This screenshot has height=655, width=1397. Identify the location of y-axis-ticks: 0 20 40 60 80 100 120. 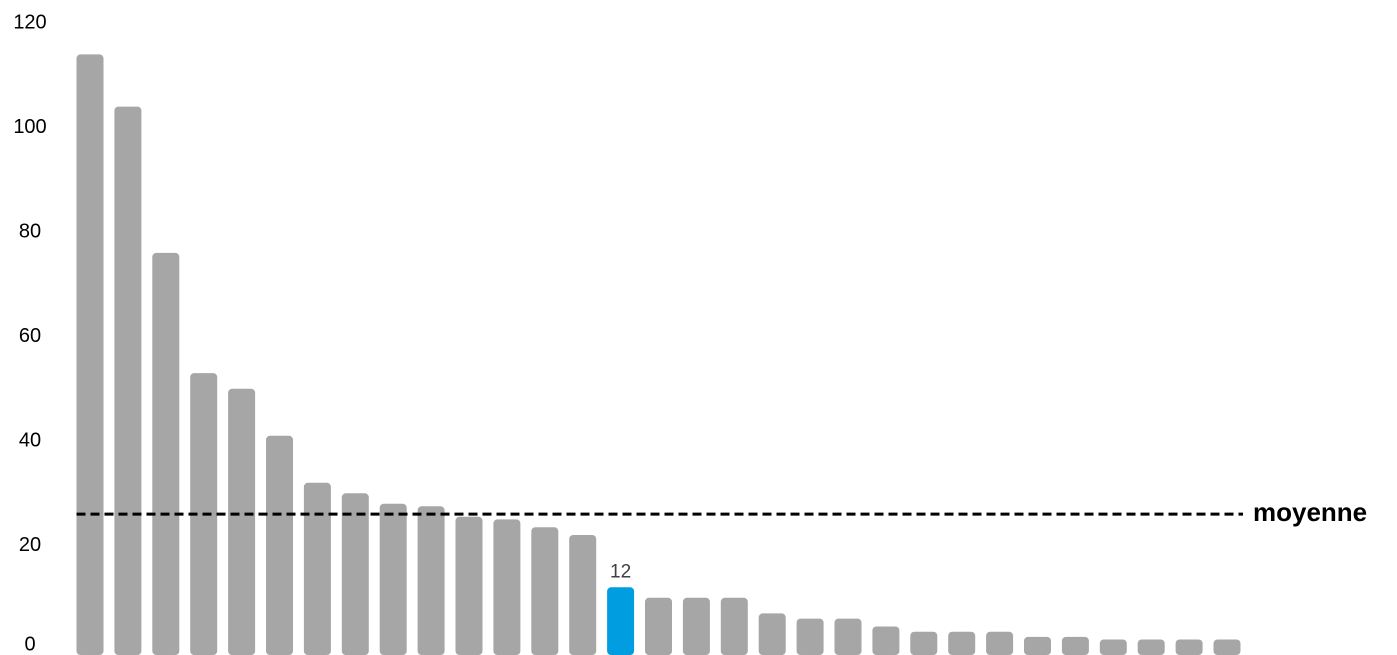
(29, 333).